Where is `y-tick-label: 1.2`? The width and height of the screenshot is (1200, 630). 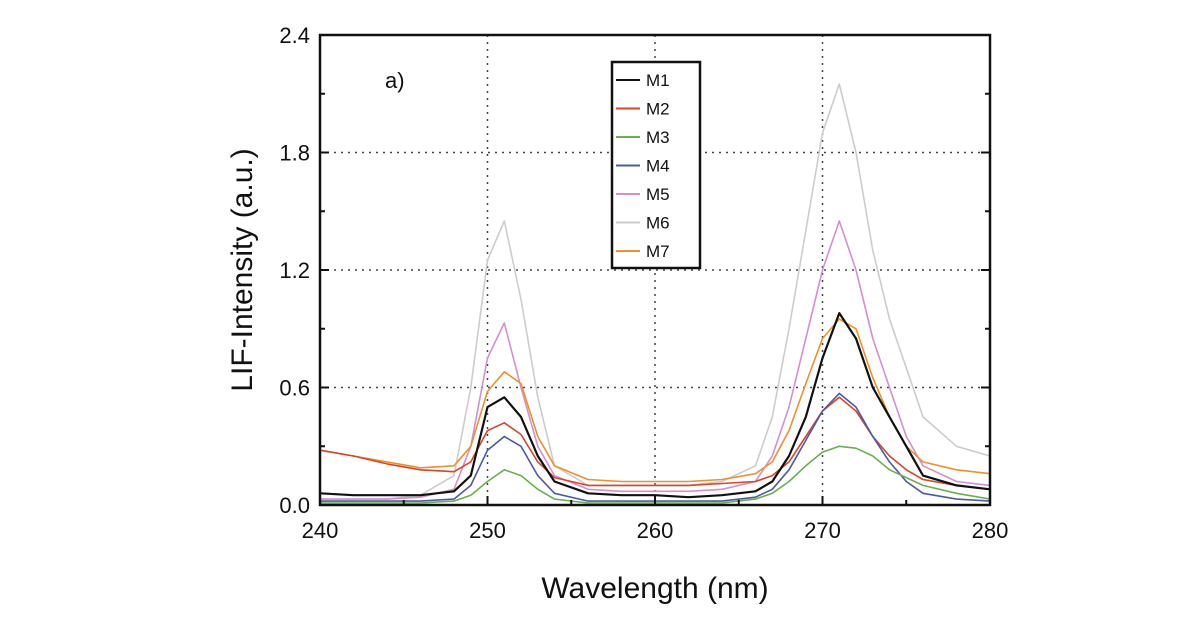 y-tick-label: 1.2 is located at coordinates (294, 270).